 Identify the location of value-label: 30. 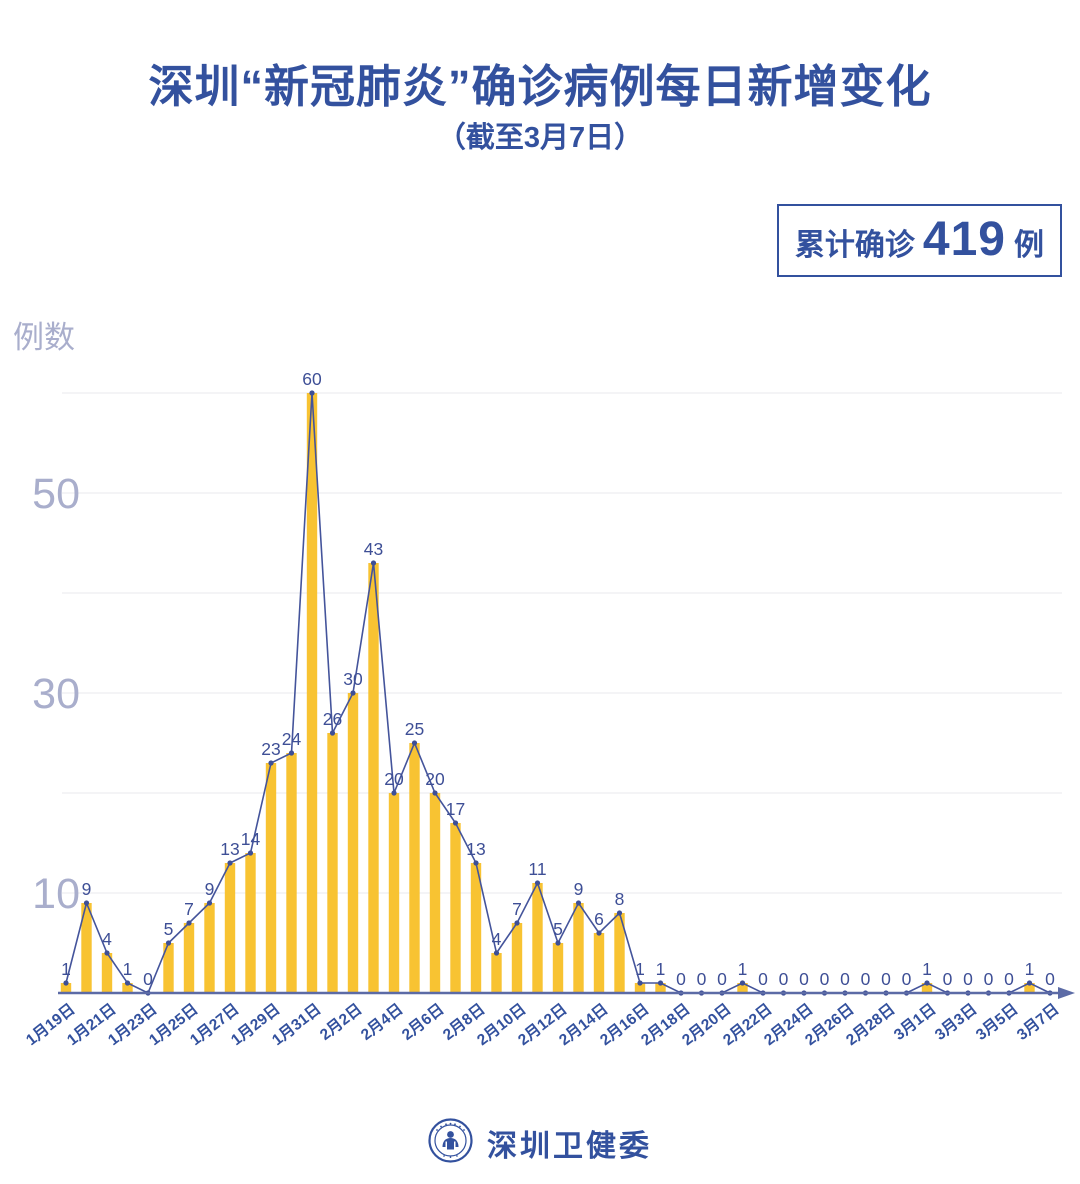
(353, 679).